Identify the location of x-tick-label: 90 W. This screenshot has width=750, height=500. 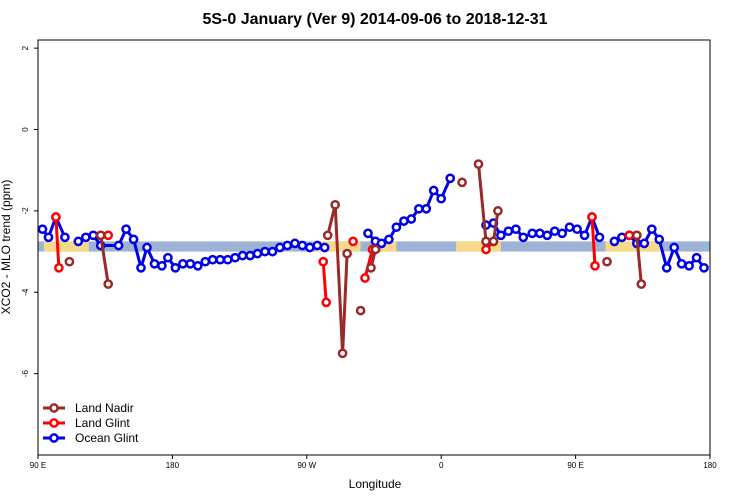
(306, 465).